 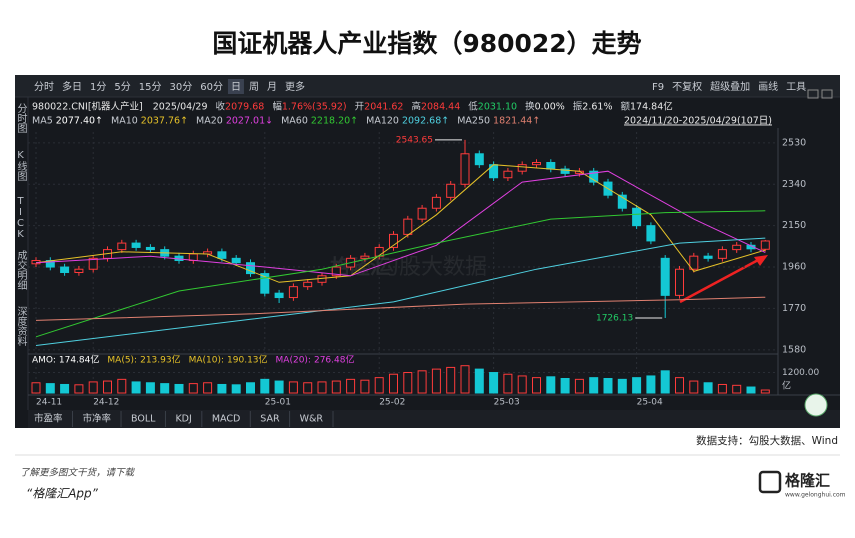 I want to click on app-icon, so click(x=816, y=405).